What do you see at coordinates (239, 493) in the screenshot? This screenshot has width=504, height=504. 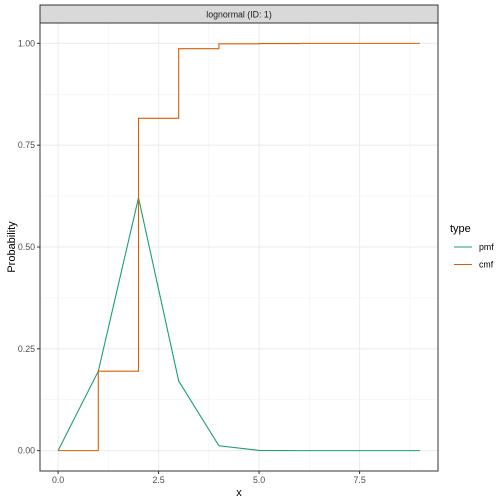 I see `x-axis-title: x` at bounding box center [239, 493].